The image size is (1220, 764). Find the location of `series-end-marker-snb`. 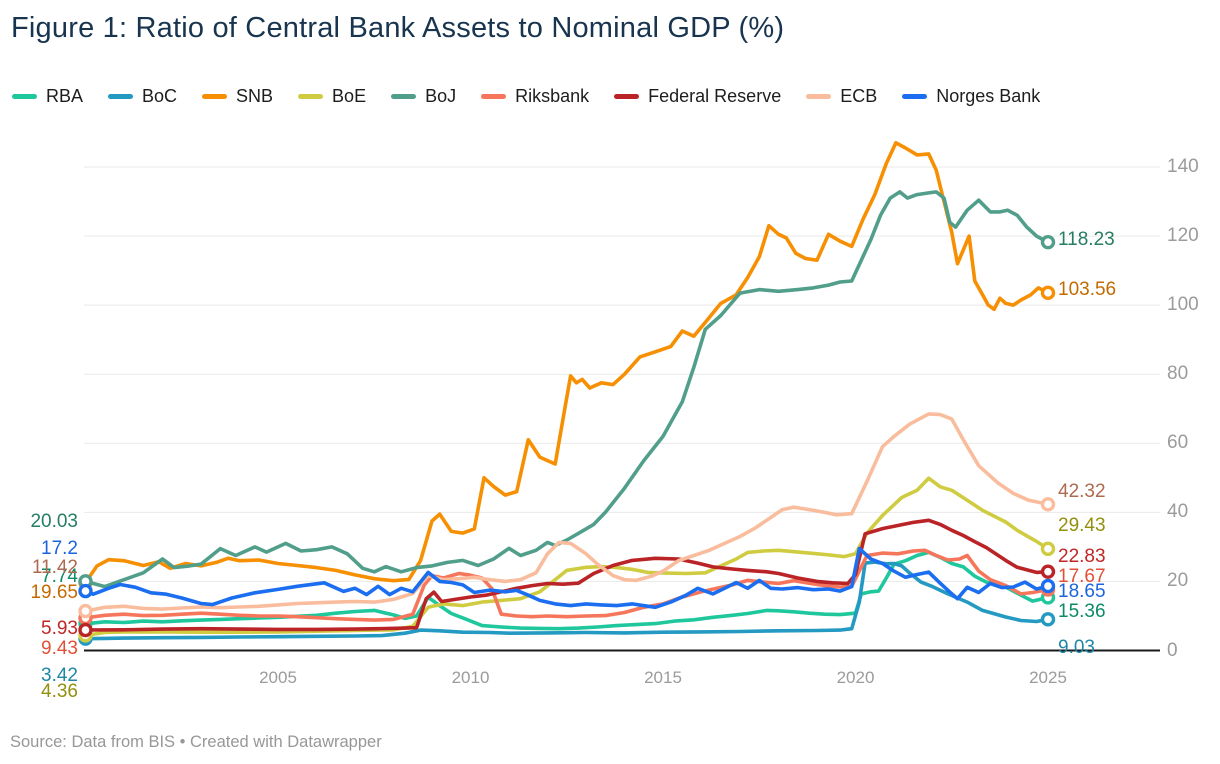

series-end-marker-snb is located at coordinates (1048, 293).